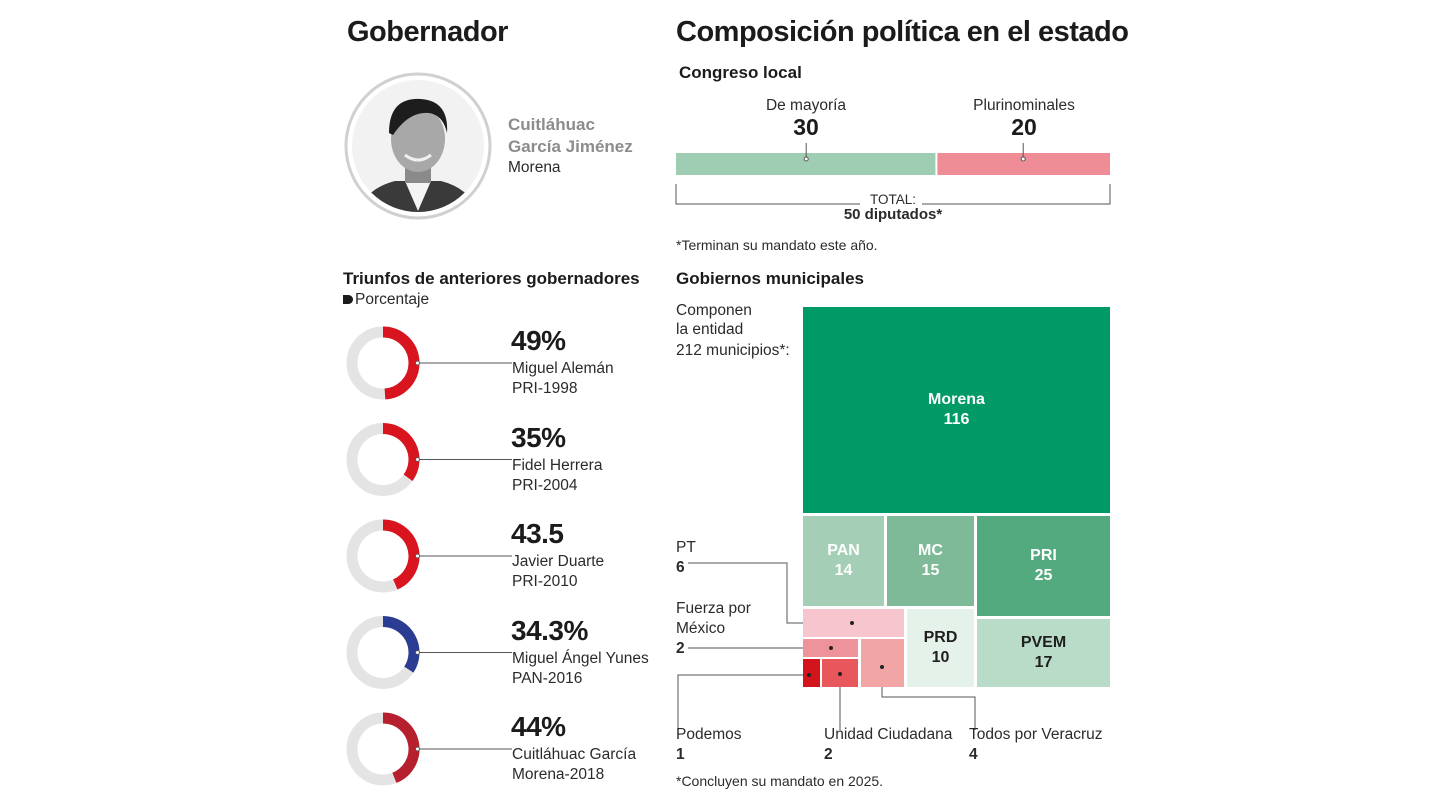 The image size is (1440, 811). Describe the element at coordinates (852, 623) in the screenshot. I see `leader-dot-pt` at that location.